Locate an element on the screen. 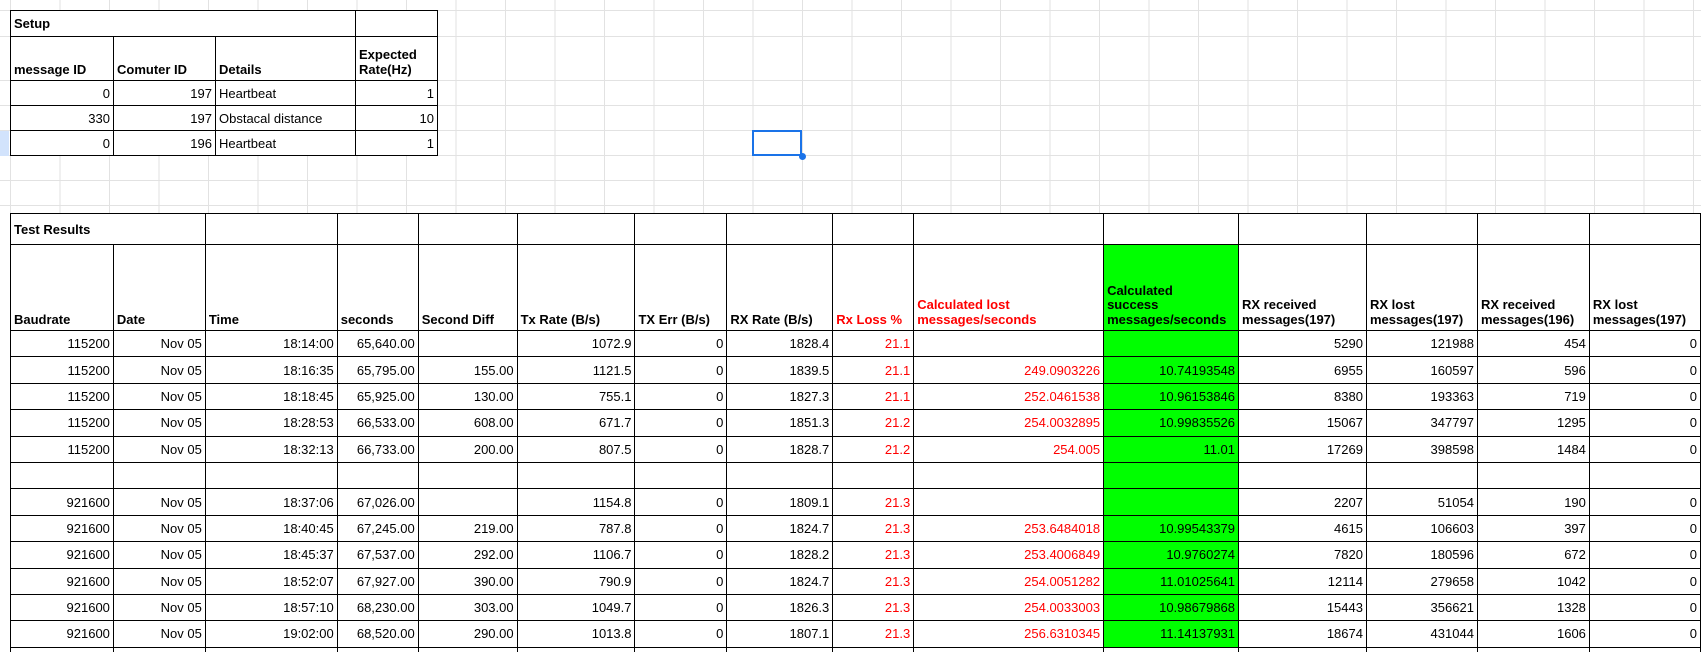 The height and width of the screenshot is (652, 1701). cell: 10.98679868 is located at coordinates (1171, 607).